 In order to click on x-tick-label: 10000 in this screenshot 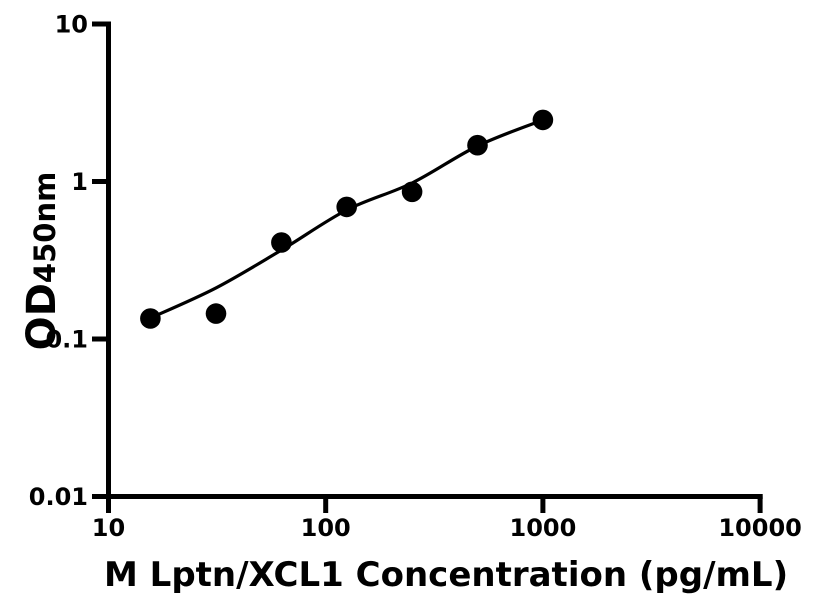, I will do `click(760, 528)`.